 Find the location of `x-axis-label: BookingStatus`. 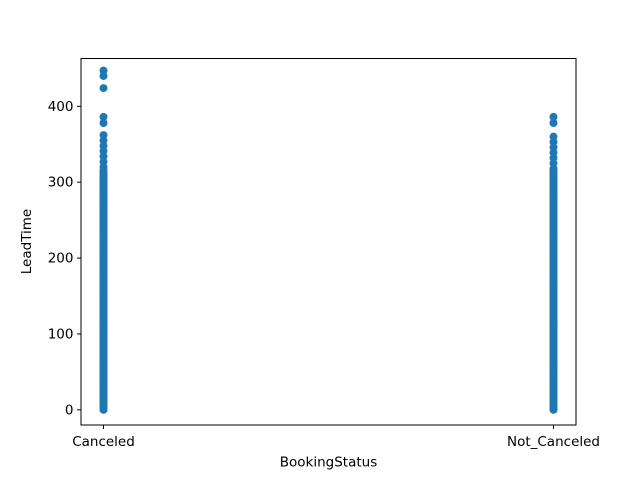

x-axis-label: BookingStatus is located at coordinates (329, 463).